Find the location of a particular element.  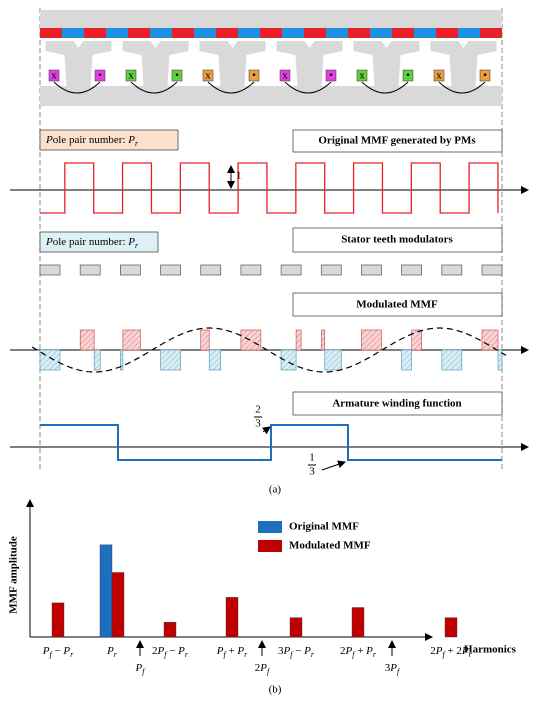

x-tick-label: 2Pf − Pr is located at coordinates (170, 652).